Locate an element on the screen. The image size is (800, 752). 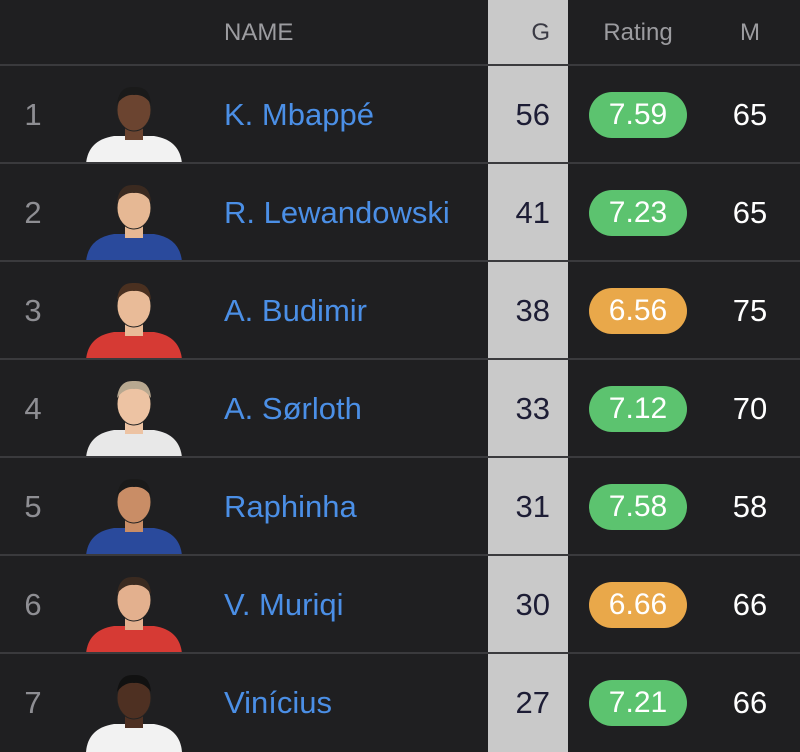
rating-badge: 7.21 is located at coordinates (638, 703).